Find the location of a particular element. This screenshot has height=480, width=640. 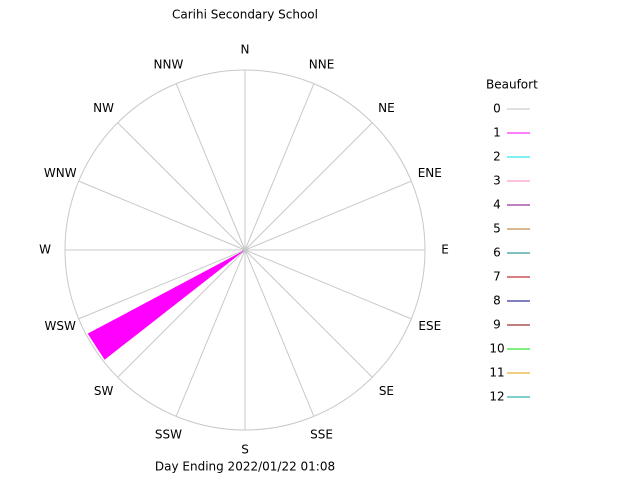

wedge is located at coordinates (166, 305).